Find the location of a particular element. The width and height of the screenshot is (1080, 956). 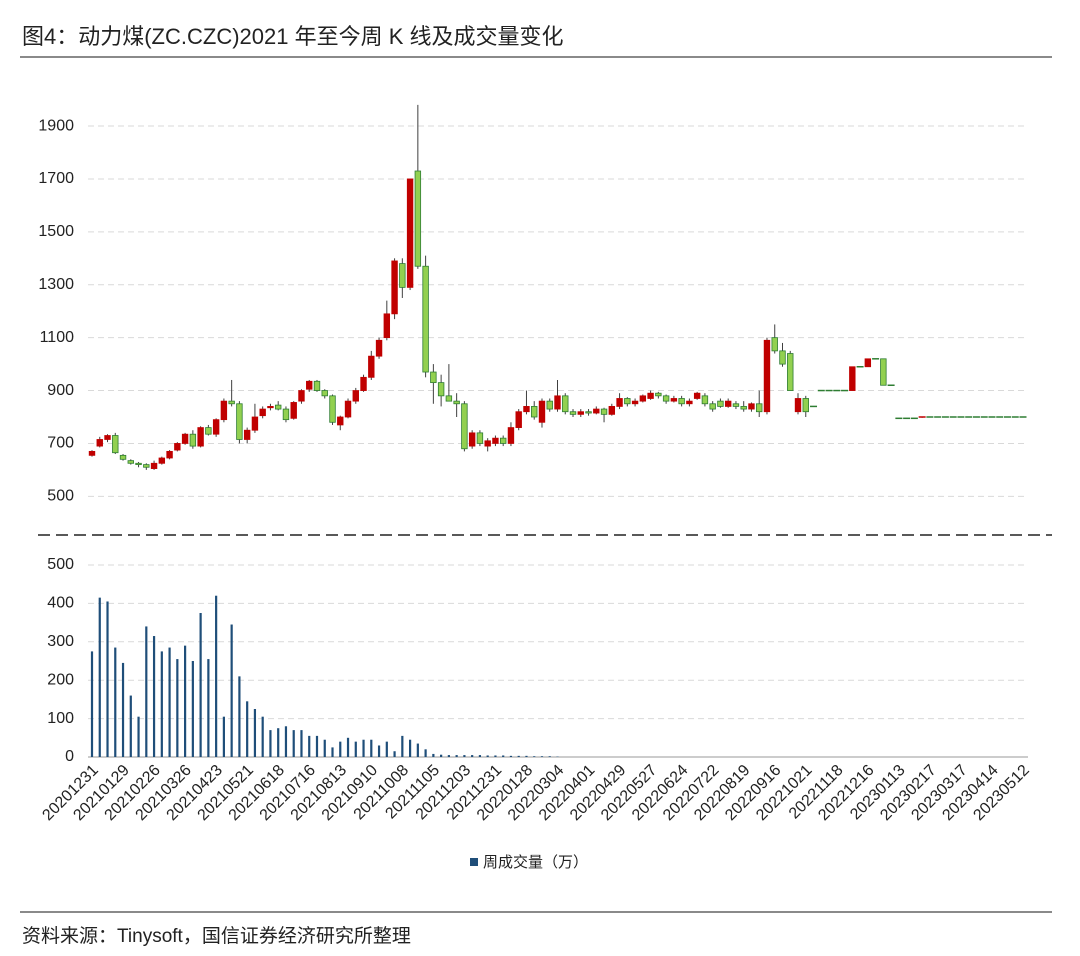

y-tick-label: 500 is located at coordinates (60, 564).